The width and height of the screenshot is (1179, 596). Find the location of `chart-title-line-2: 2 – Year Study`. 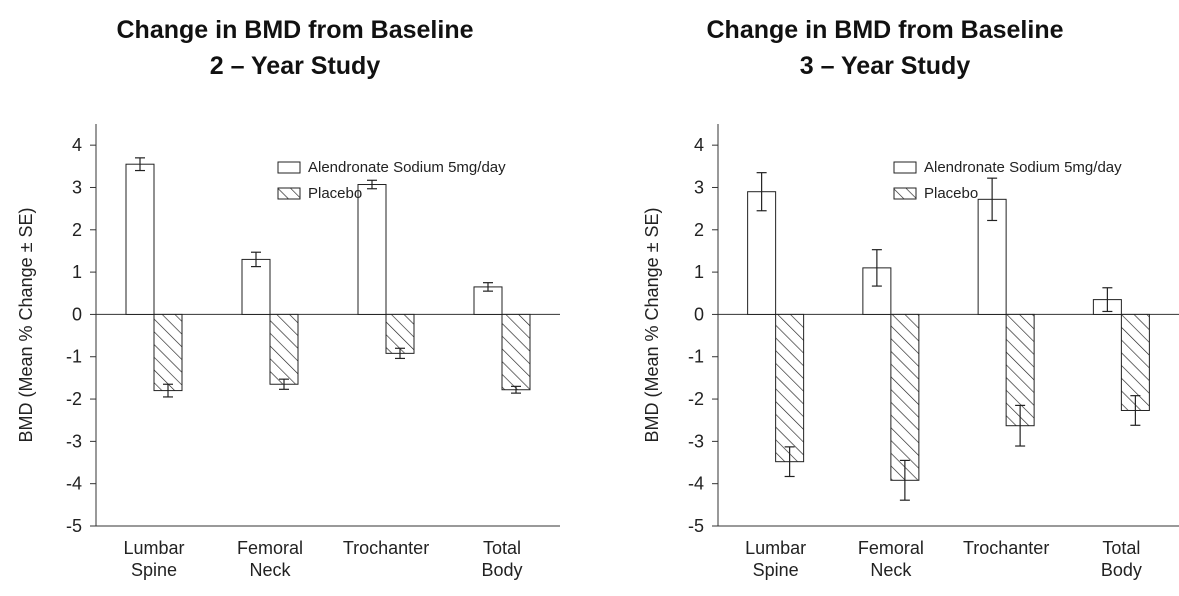

chart-title-line-2: 2 – Year Study is located at coordinates (295, 66).